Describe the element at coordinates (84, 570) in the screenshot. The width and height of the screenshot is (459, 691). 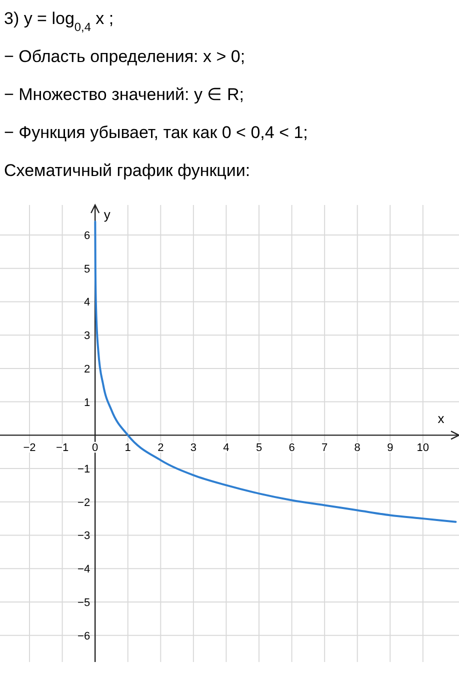
I see `y-tick-label: −4` at that location.